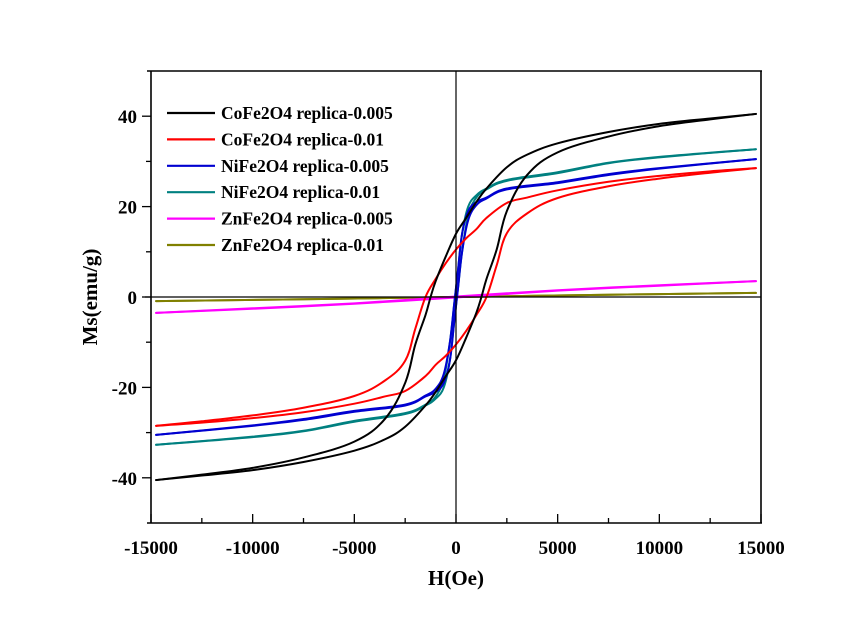 This screenshot has width=866, height=617. What do you see at coordinates (558, 548) in the screenshot?
I see `x-tick-label: 5000` at bounding box center [558, 548].